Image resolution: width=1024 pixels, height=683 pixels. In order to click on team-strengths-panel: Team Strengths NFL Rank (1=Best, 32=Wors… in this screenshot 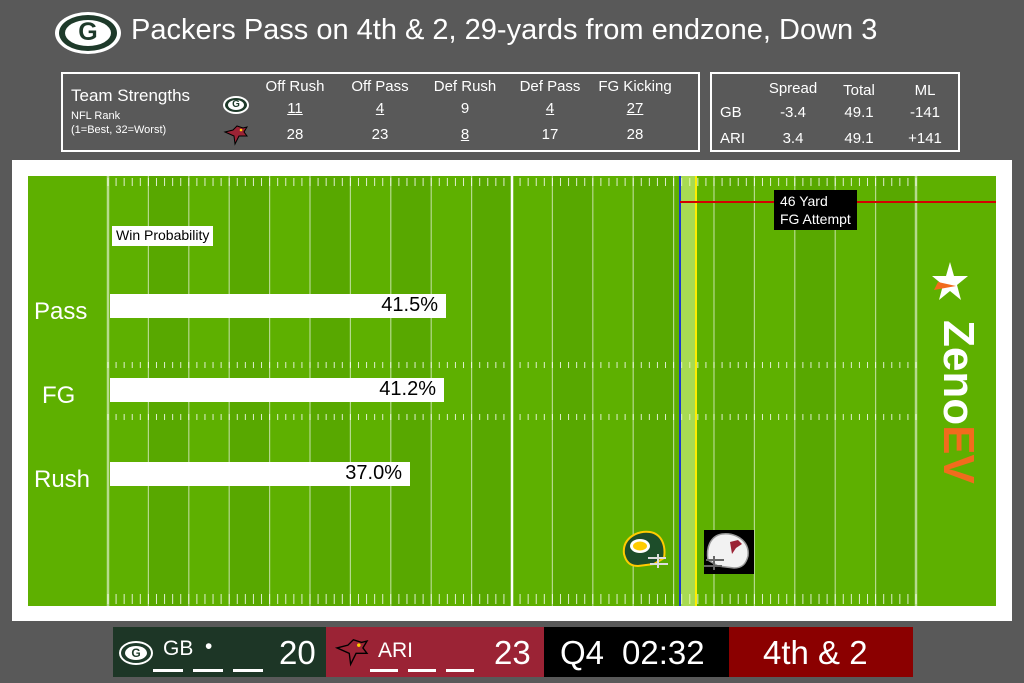, I will do `click(380, 112)`.